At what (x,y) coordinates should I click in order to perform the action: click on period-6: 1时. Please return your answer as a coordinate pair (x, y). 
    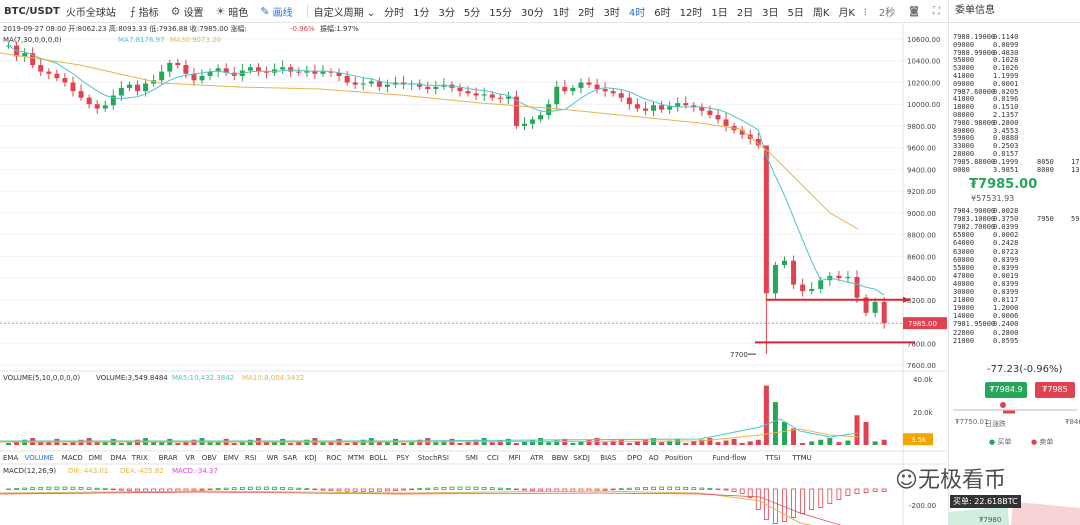
    Looking at the image, I should click on (561, 13).